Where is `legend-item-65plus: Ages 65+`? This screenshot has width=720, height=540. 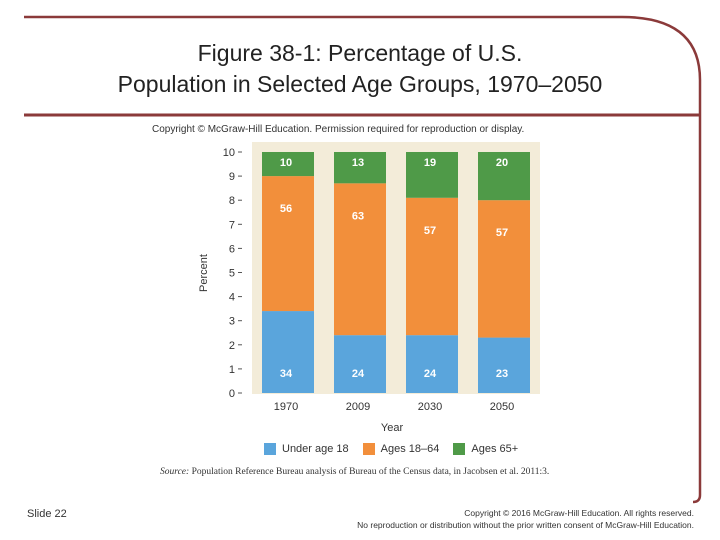
legend-item-65plus: Ages 65+ is located at coordinates (485, 449).